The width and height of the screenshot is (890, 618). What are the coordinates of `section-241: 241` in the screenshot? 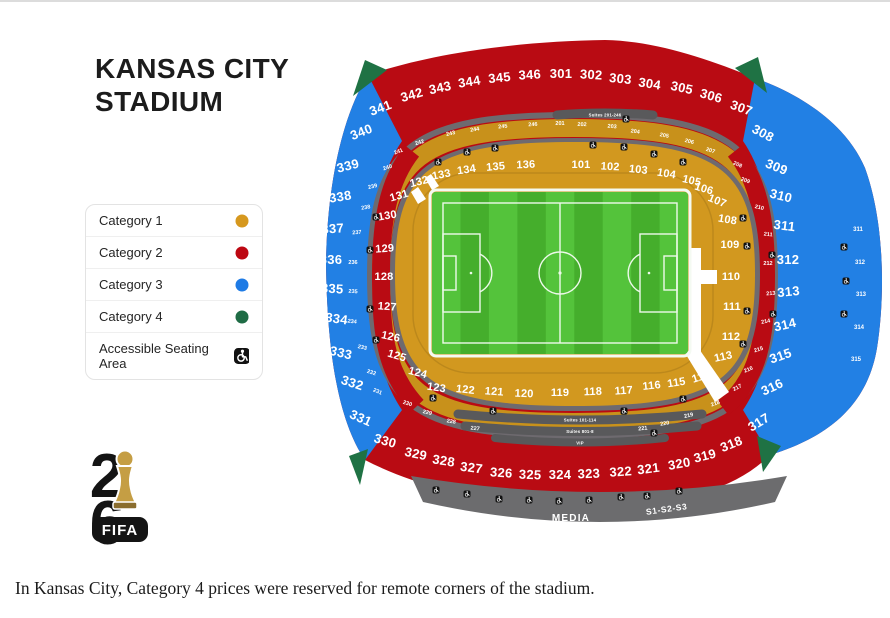 It's located at (398, 152).